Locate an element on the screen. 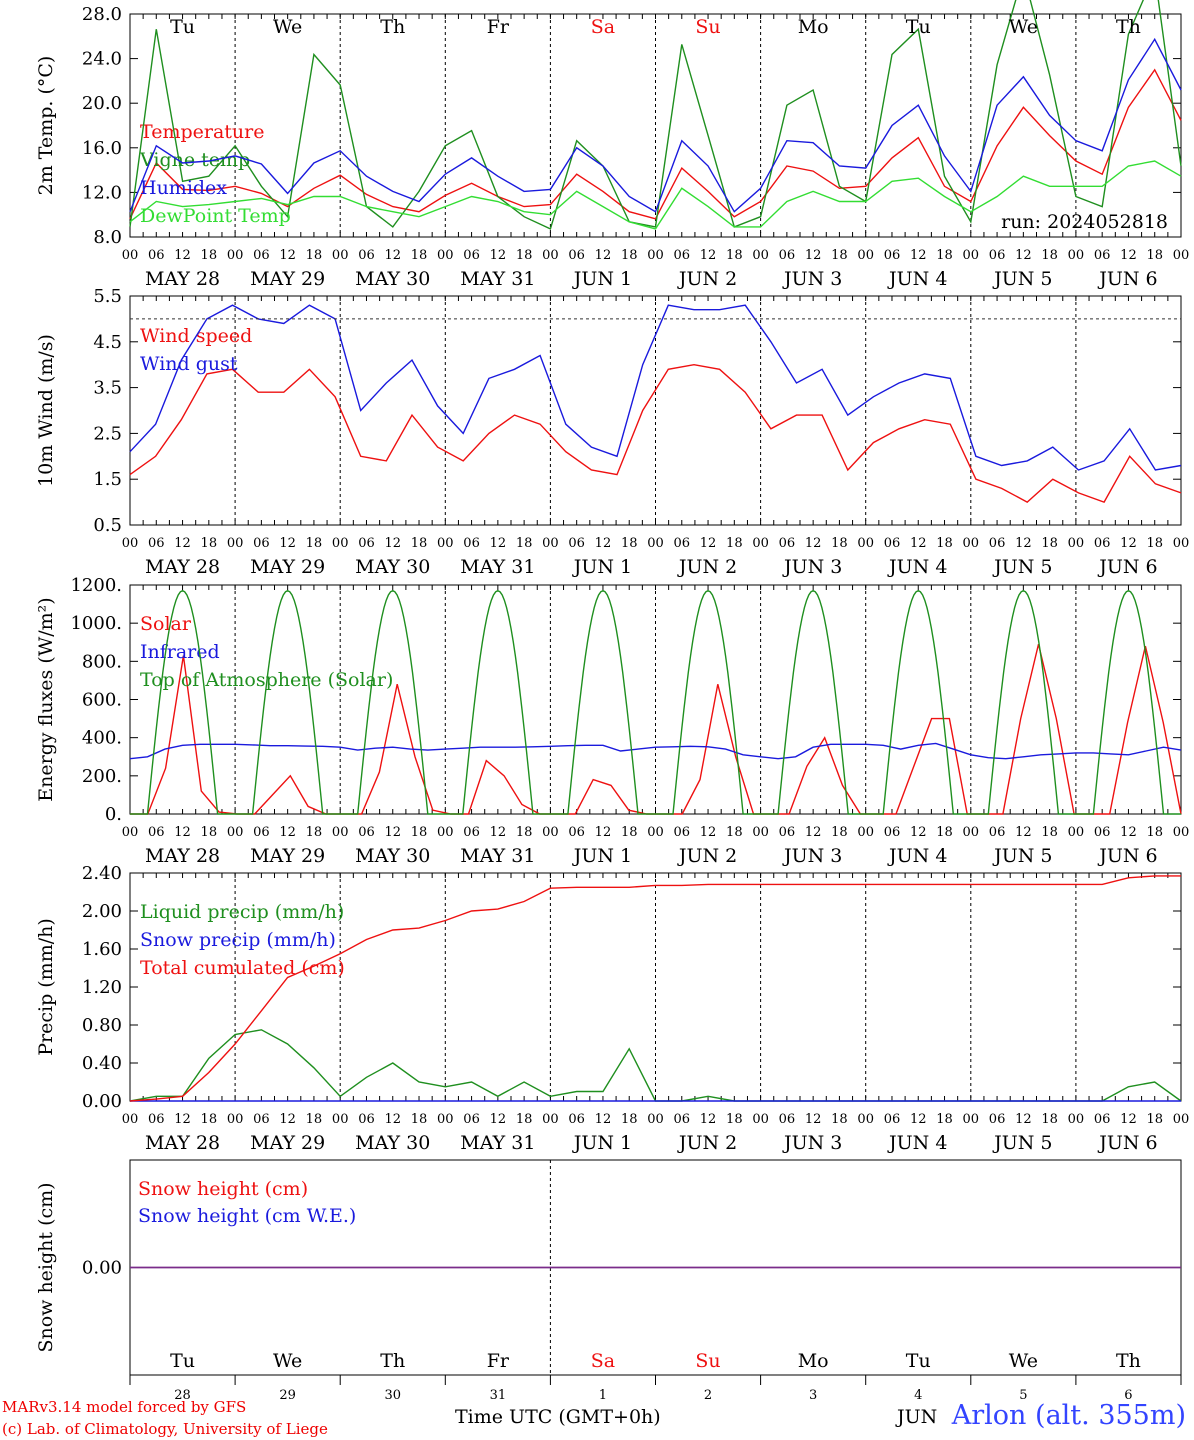  day-abbr-top: Th is located at coordinates (392, 27).